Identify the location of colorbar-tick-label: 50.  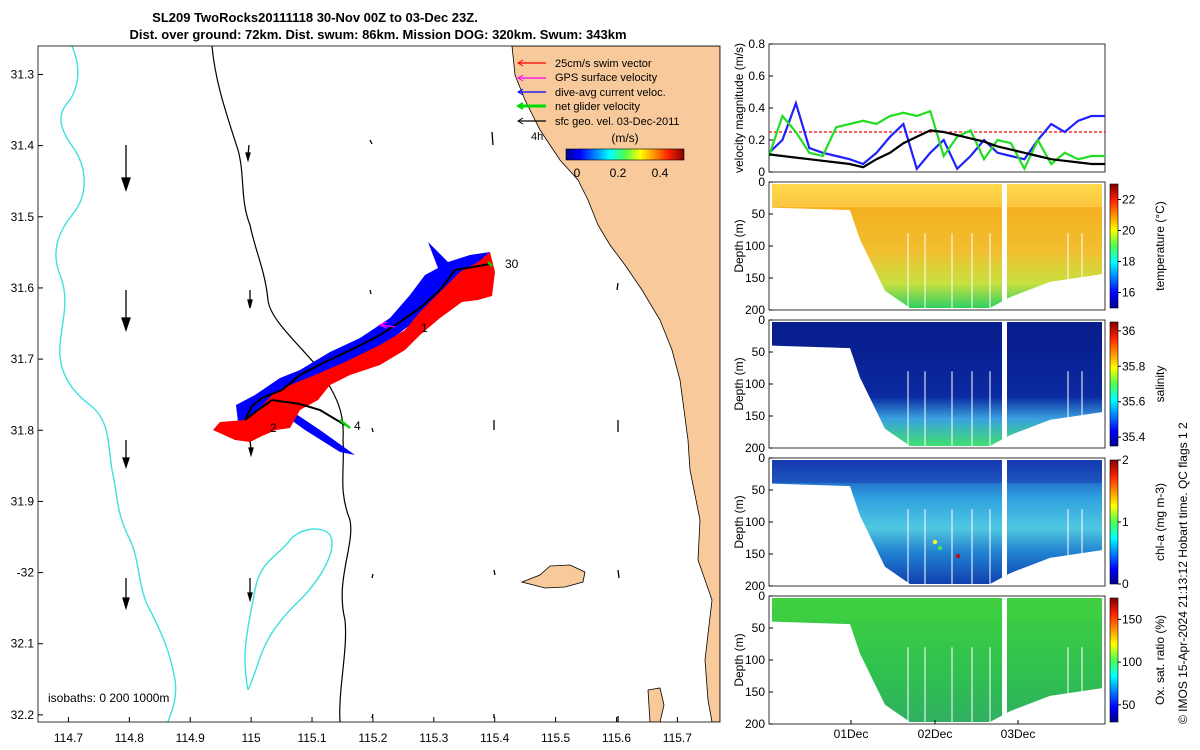
(1129, 705).